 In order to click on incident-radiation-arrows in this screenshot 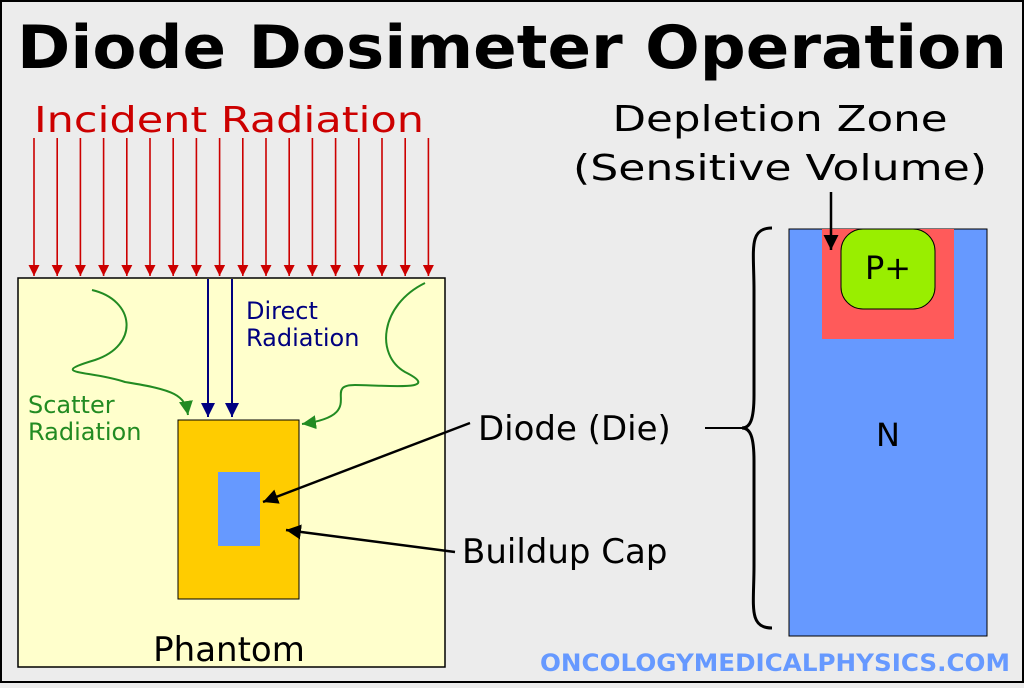, I will do `click(231, 207)`.